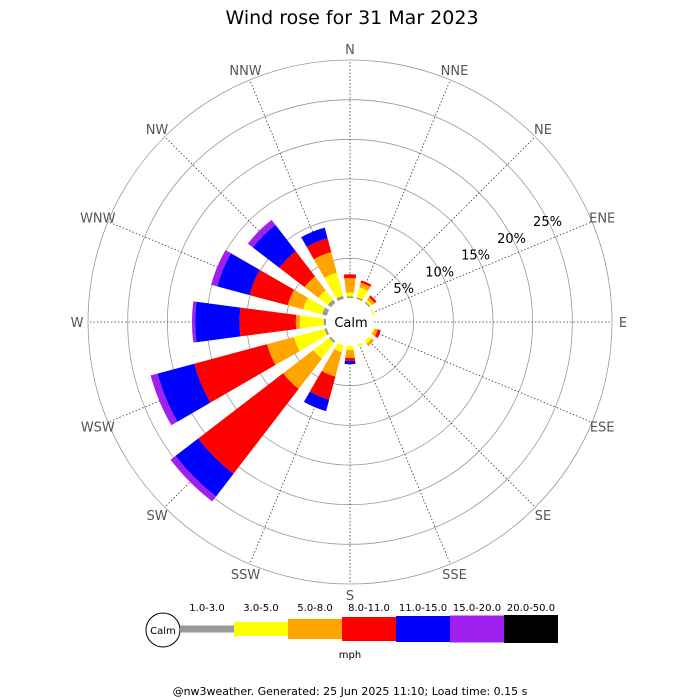 The height and width of the screenshot is (700, 700). Describe the element at coordinates (531, 608) in the screenshot. I see `legend-label-6: 20.0-50.0` at that location.